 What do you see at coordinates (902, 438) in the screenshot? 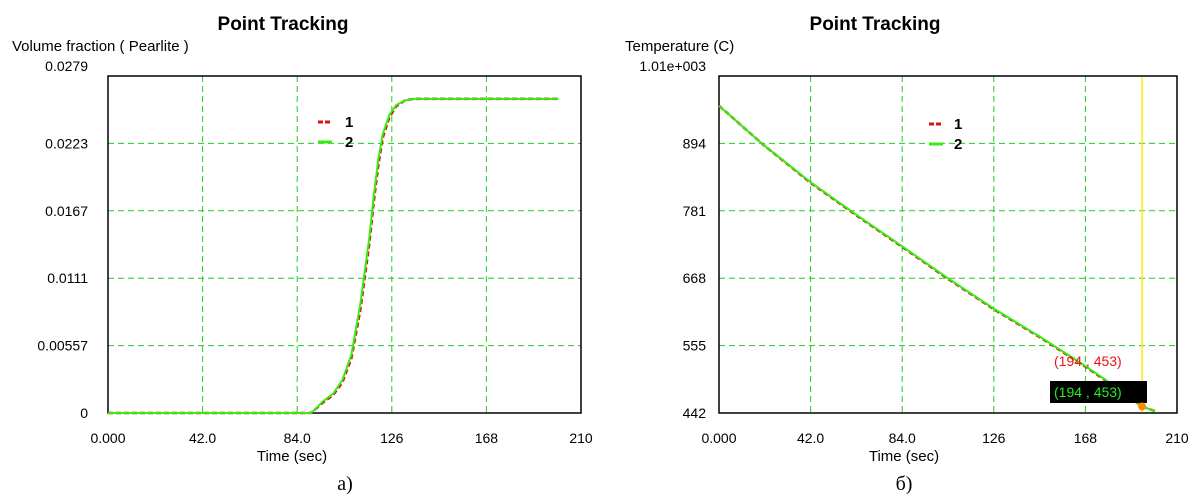
I see `chart-right-xtick-2: 84.0` at bounding box center [902, 438].